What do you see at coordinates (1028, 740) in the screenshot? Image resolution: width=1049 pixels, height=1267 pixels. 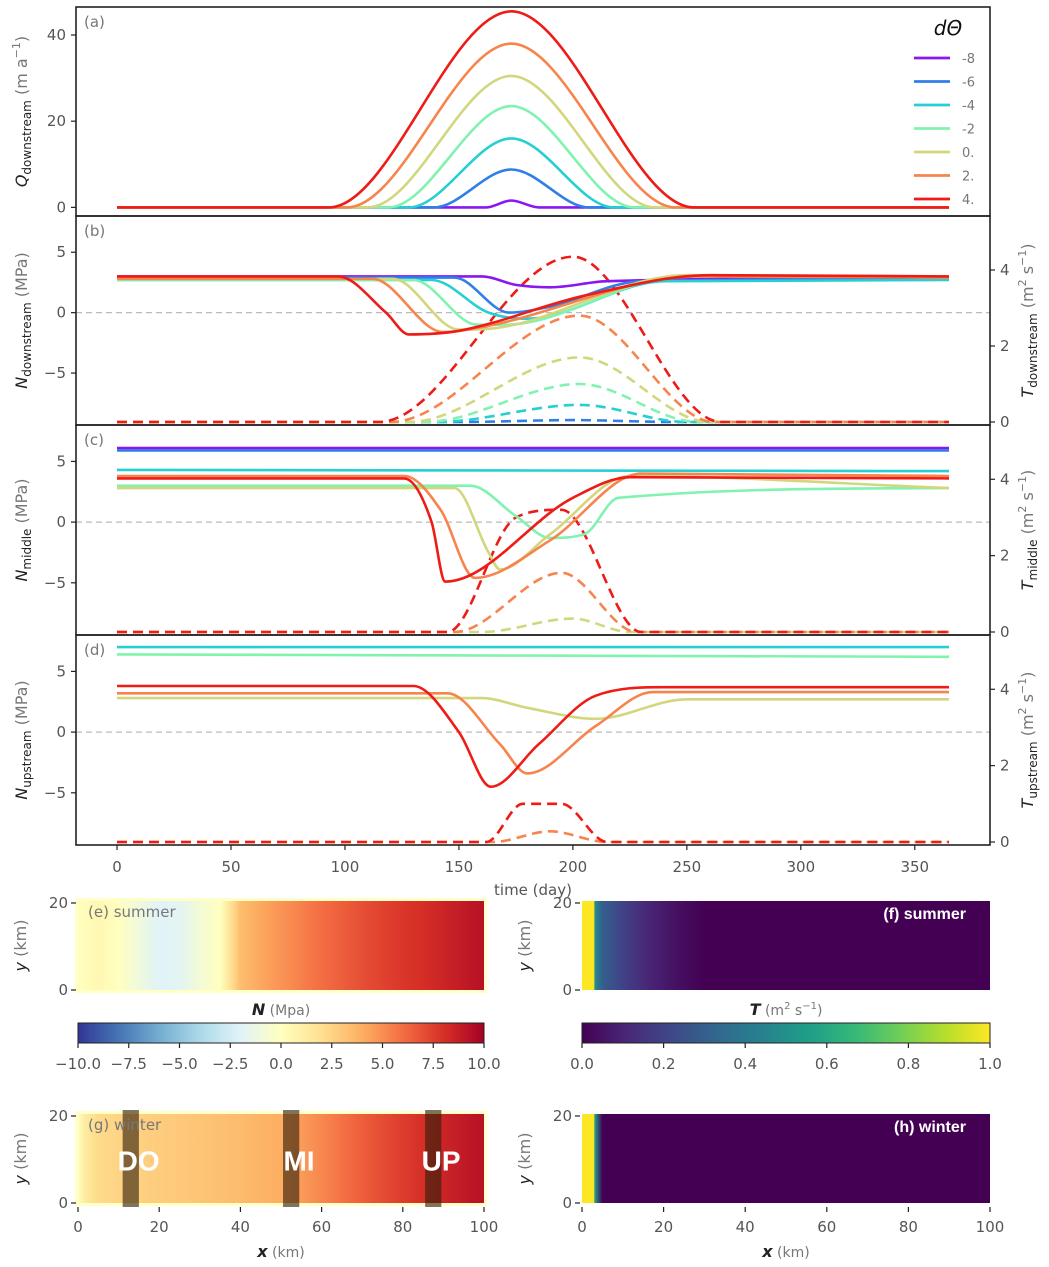 I see `y2-axis-label: Tupstream (m2 s−1)` at bounding box center [1028, 740].